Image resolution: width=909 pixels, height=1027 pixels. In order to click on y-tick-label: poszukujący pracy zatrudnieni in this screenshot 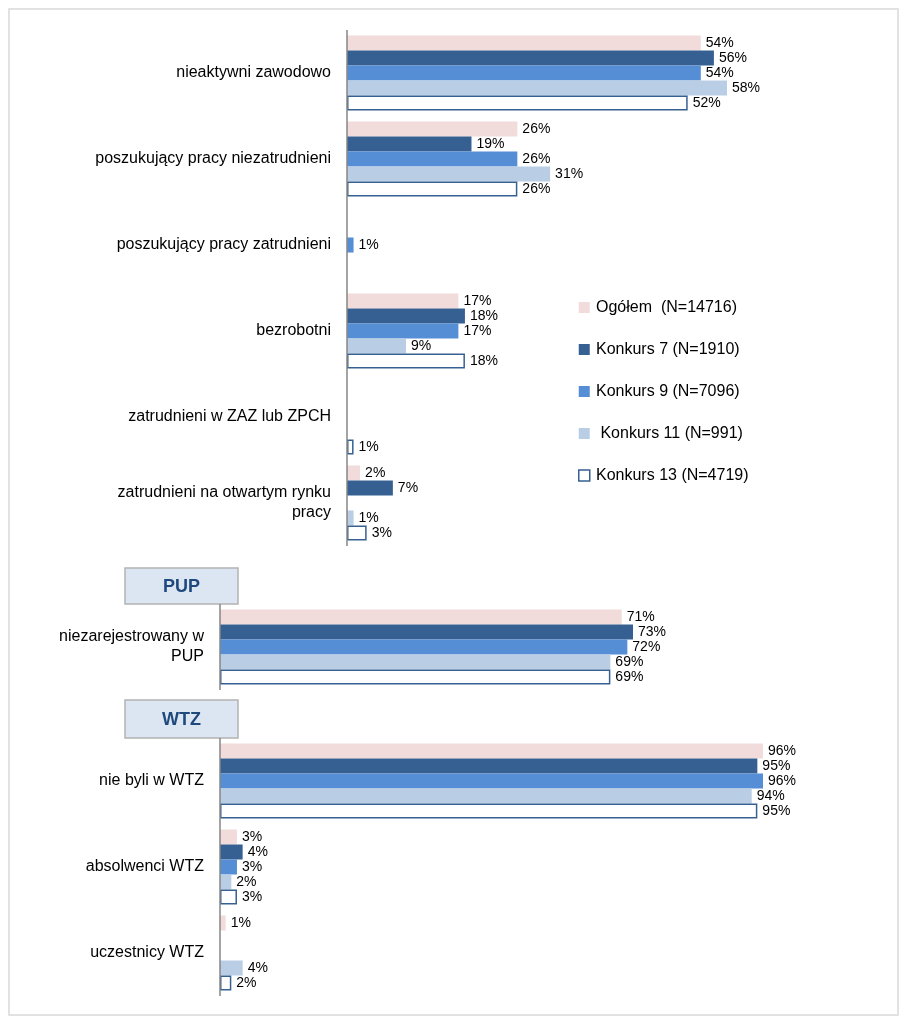, I will do `click(223, 244)`.